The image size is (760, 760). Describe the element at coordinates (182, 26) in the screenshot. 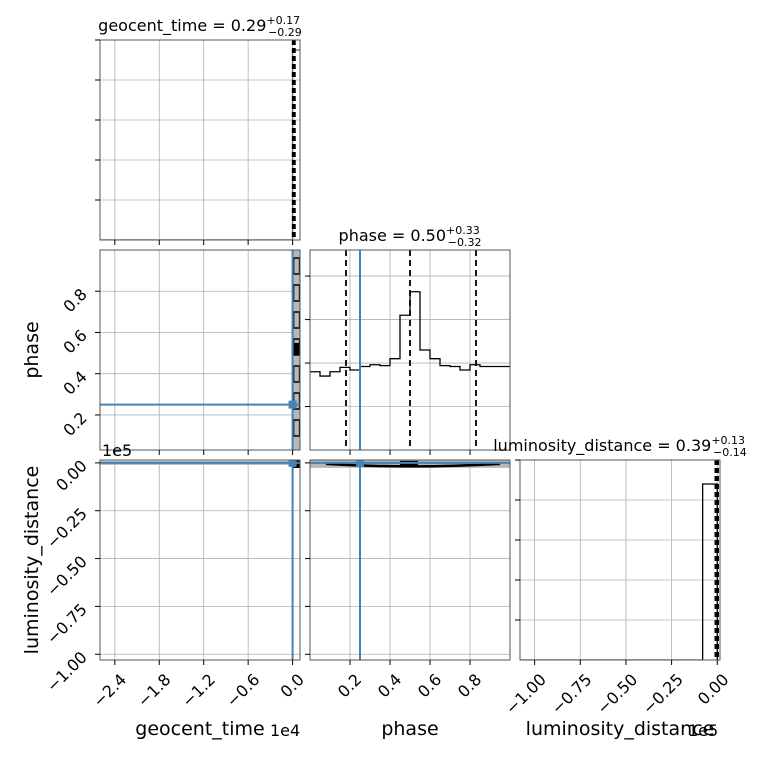

I see `geocent-time-hist-title-main: geocent_time = 0.29` at that location.